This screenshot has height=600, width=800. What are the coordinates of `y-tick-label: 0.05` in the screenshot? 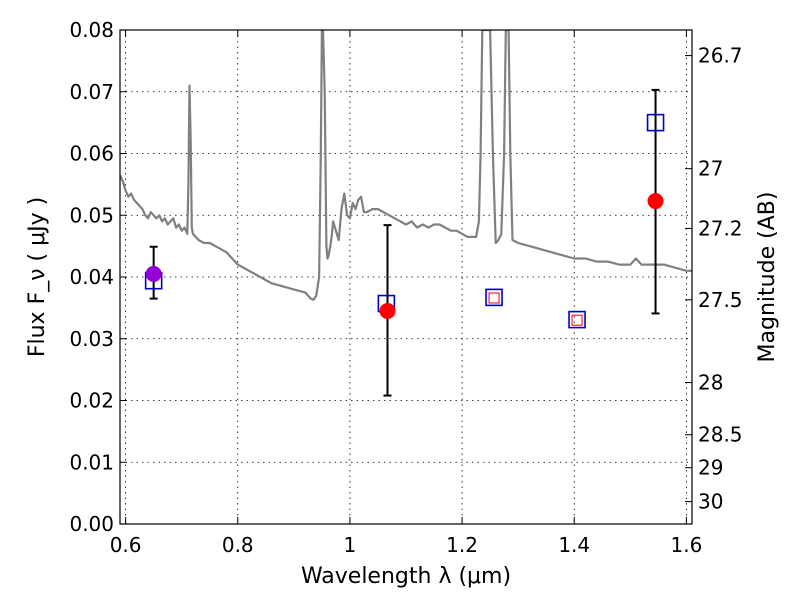 It's located at (91, 215).